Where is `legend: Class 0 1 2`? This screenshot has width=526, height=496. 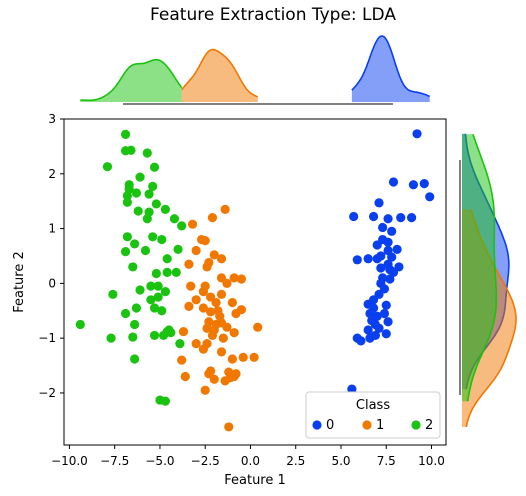
legend: Class 0 1 2 is located at coordinates (373, 415).